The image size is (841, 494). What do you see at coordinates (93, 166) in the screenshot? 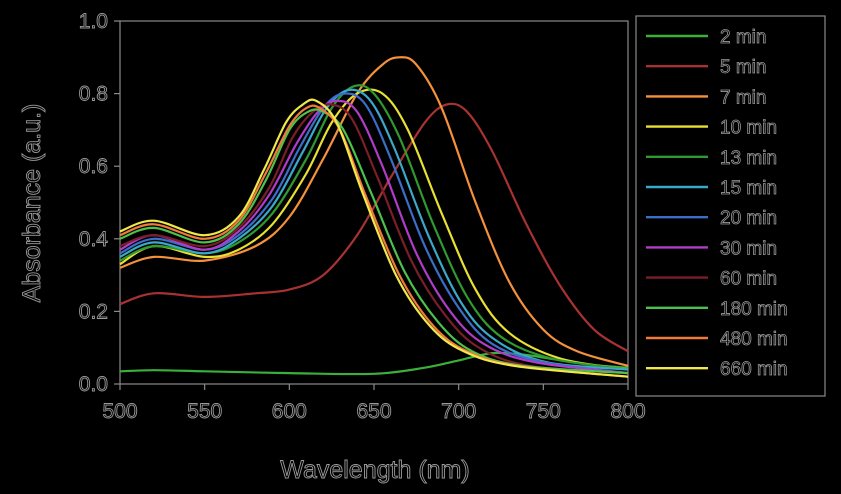
I see `y-tick-label: 0.6` at bounding box center [93, 166].